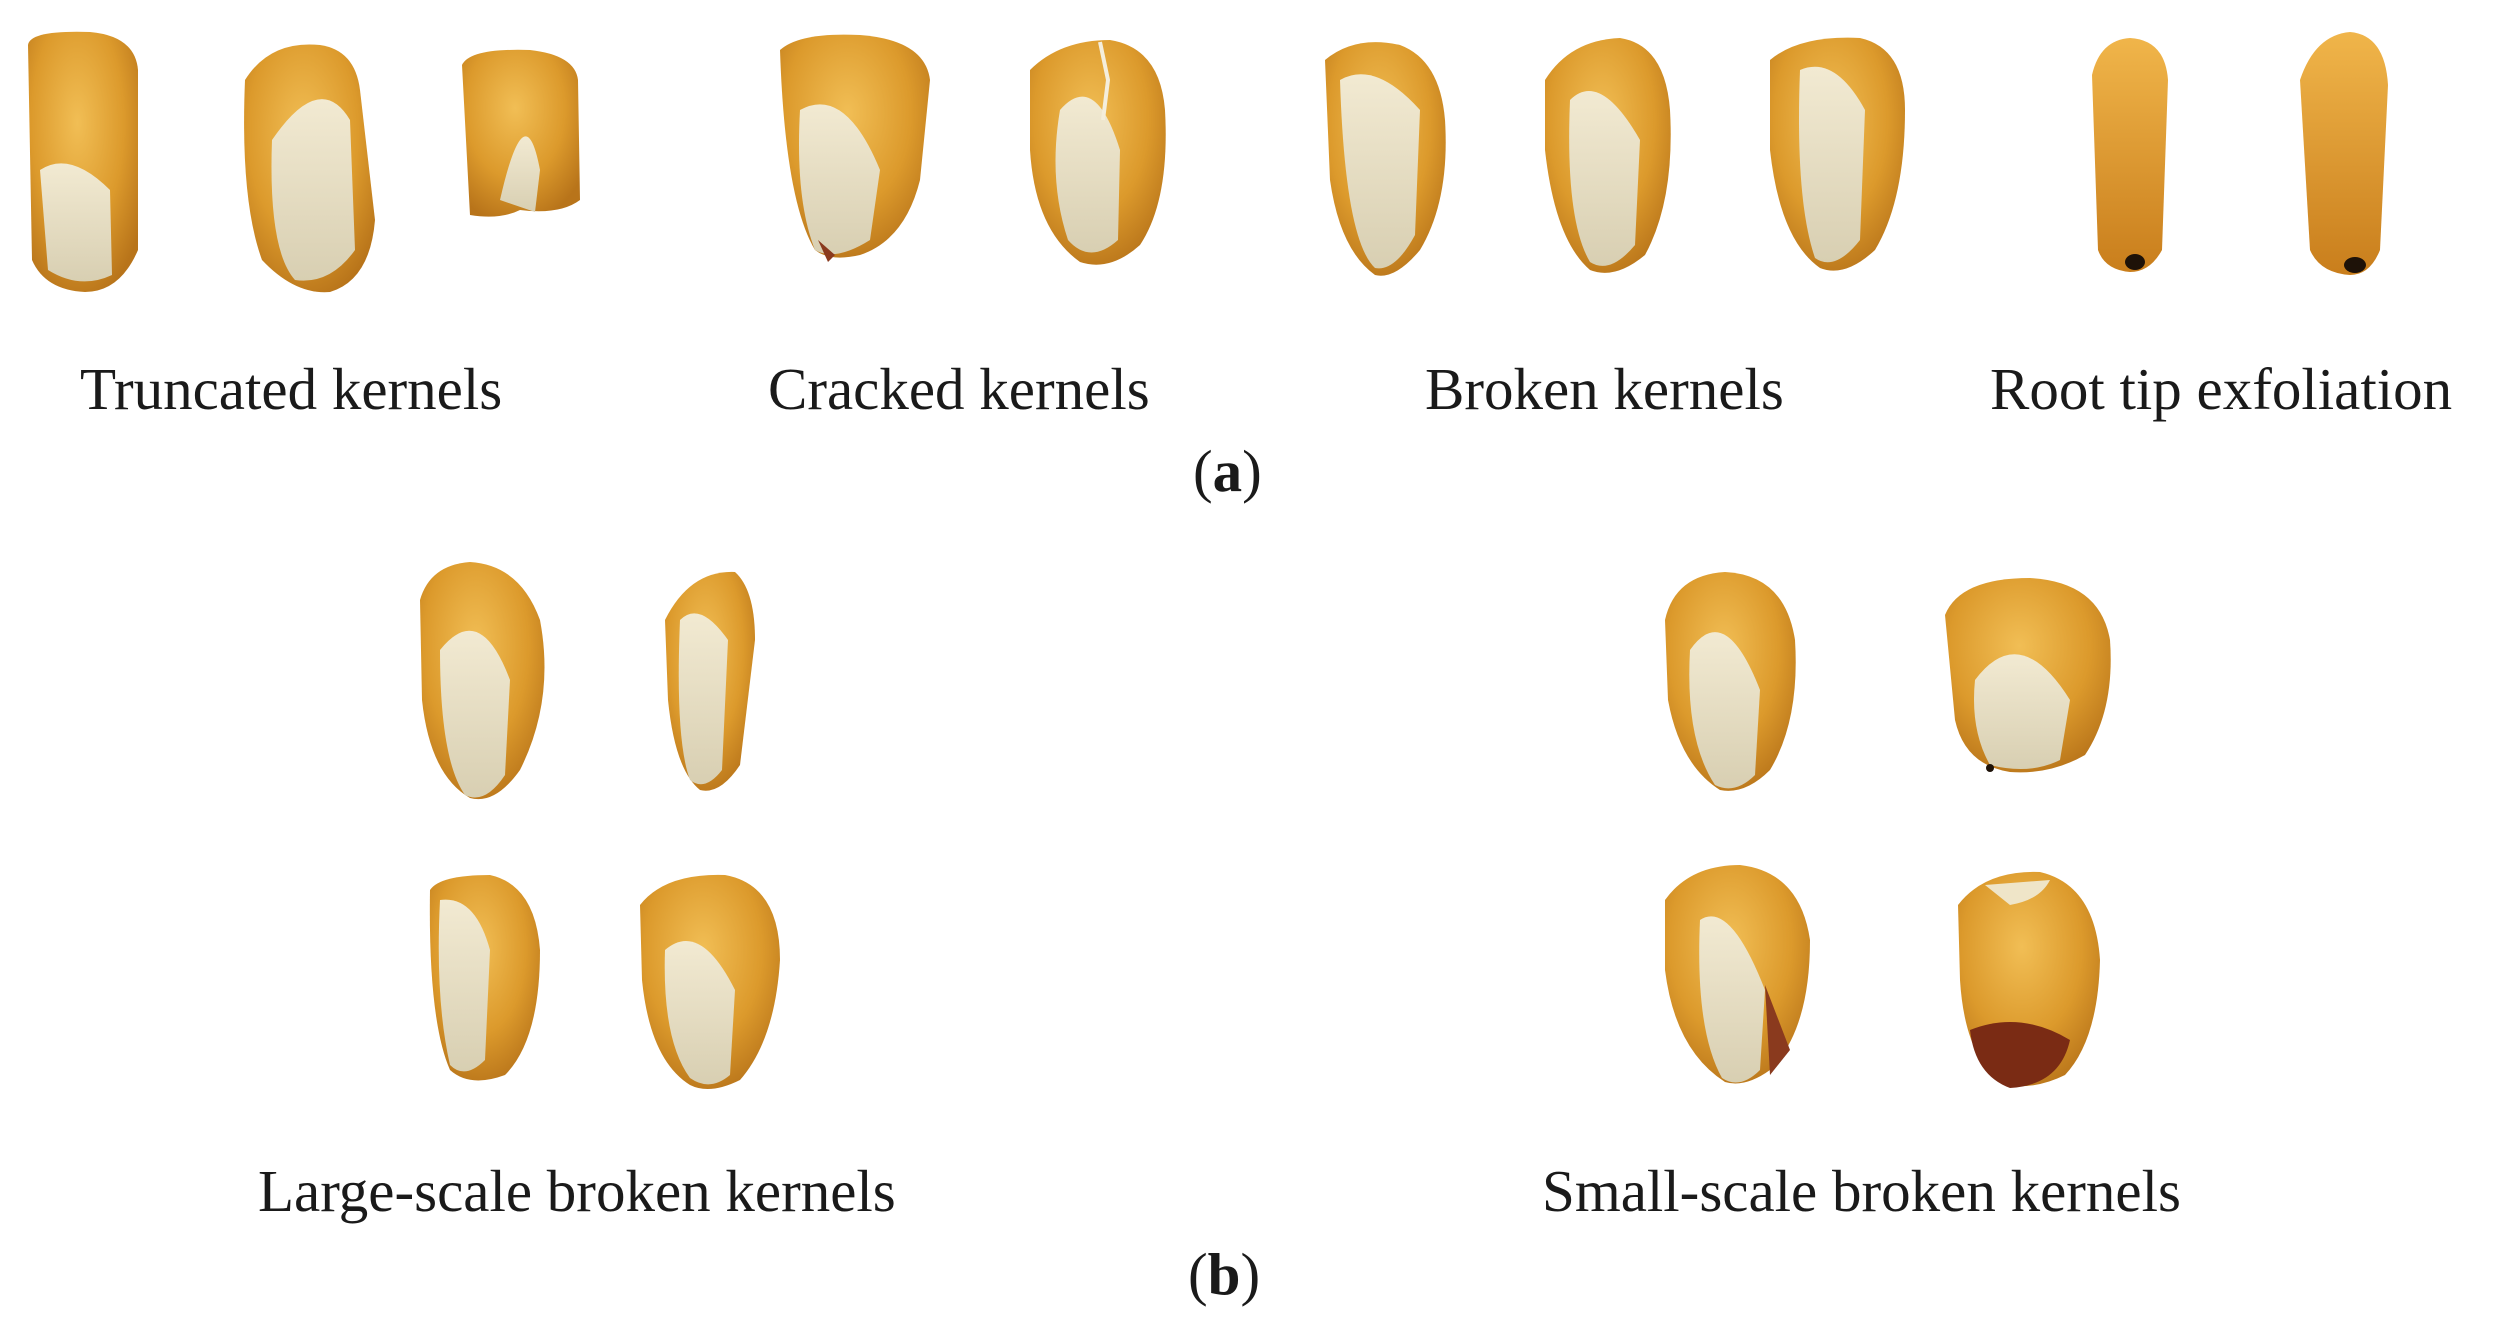  Describe the element at coordinates (1604, 389) in the screenshot. I see `label-broken-kernels: Broken kernels` at that location.